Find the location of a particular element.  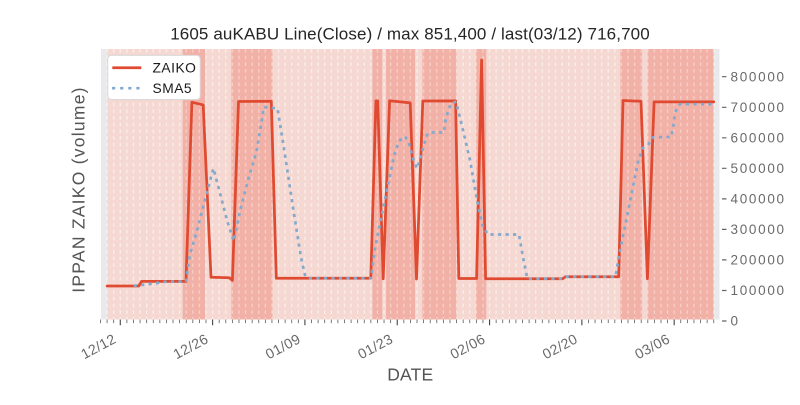

svg-text: 0 is located at coordinates (735, 321).